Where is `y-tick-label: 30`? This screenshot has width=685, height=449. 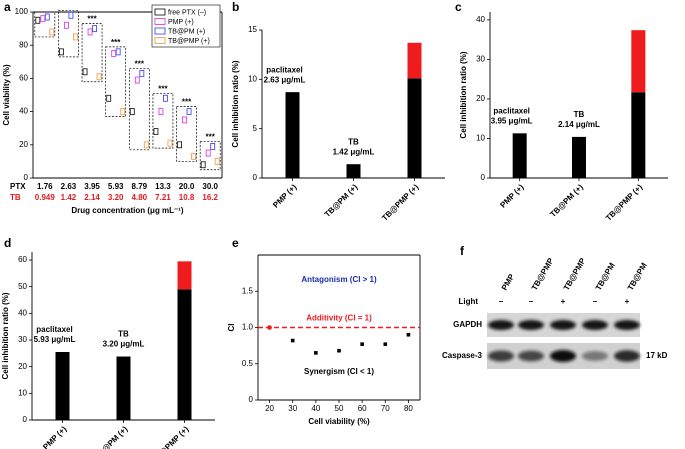 y-tick-label: 30 is located at coordinates (480, 59).